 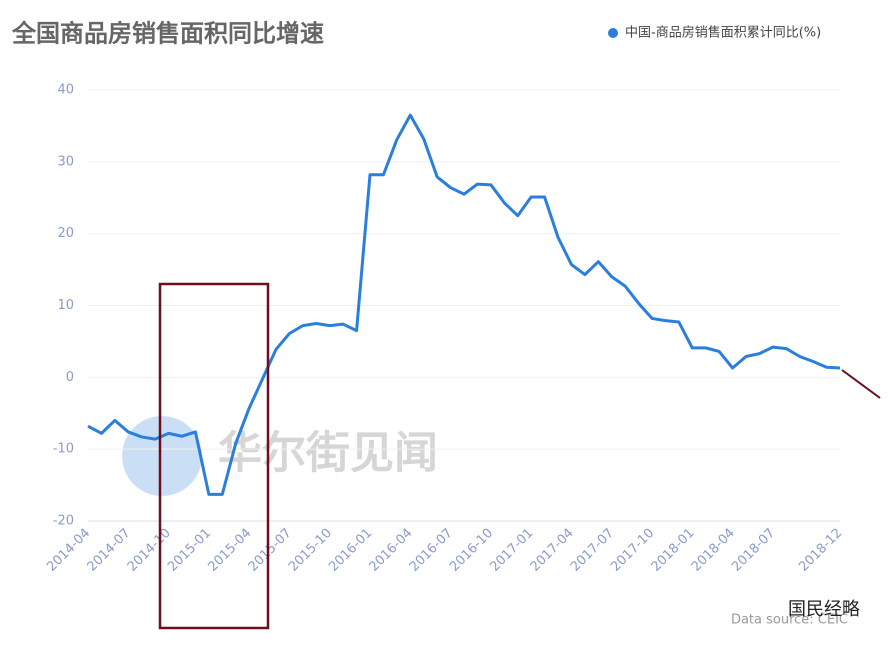 I want to click on x-tick-label: 2017-04, so click(x=552, y=550).